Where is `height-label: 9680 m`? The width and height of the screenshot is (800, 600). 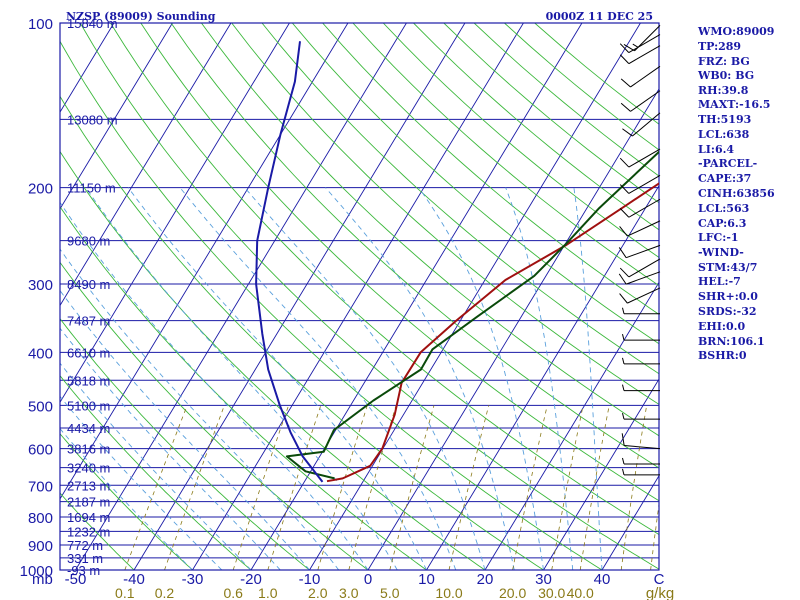 height-label: 9680 m is located at coordinates (88, 241).